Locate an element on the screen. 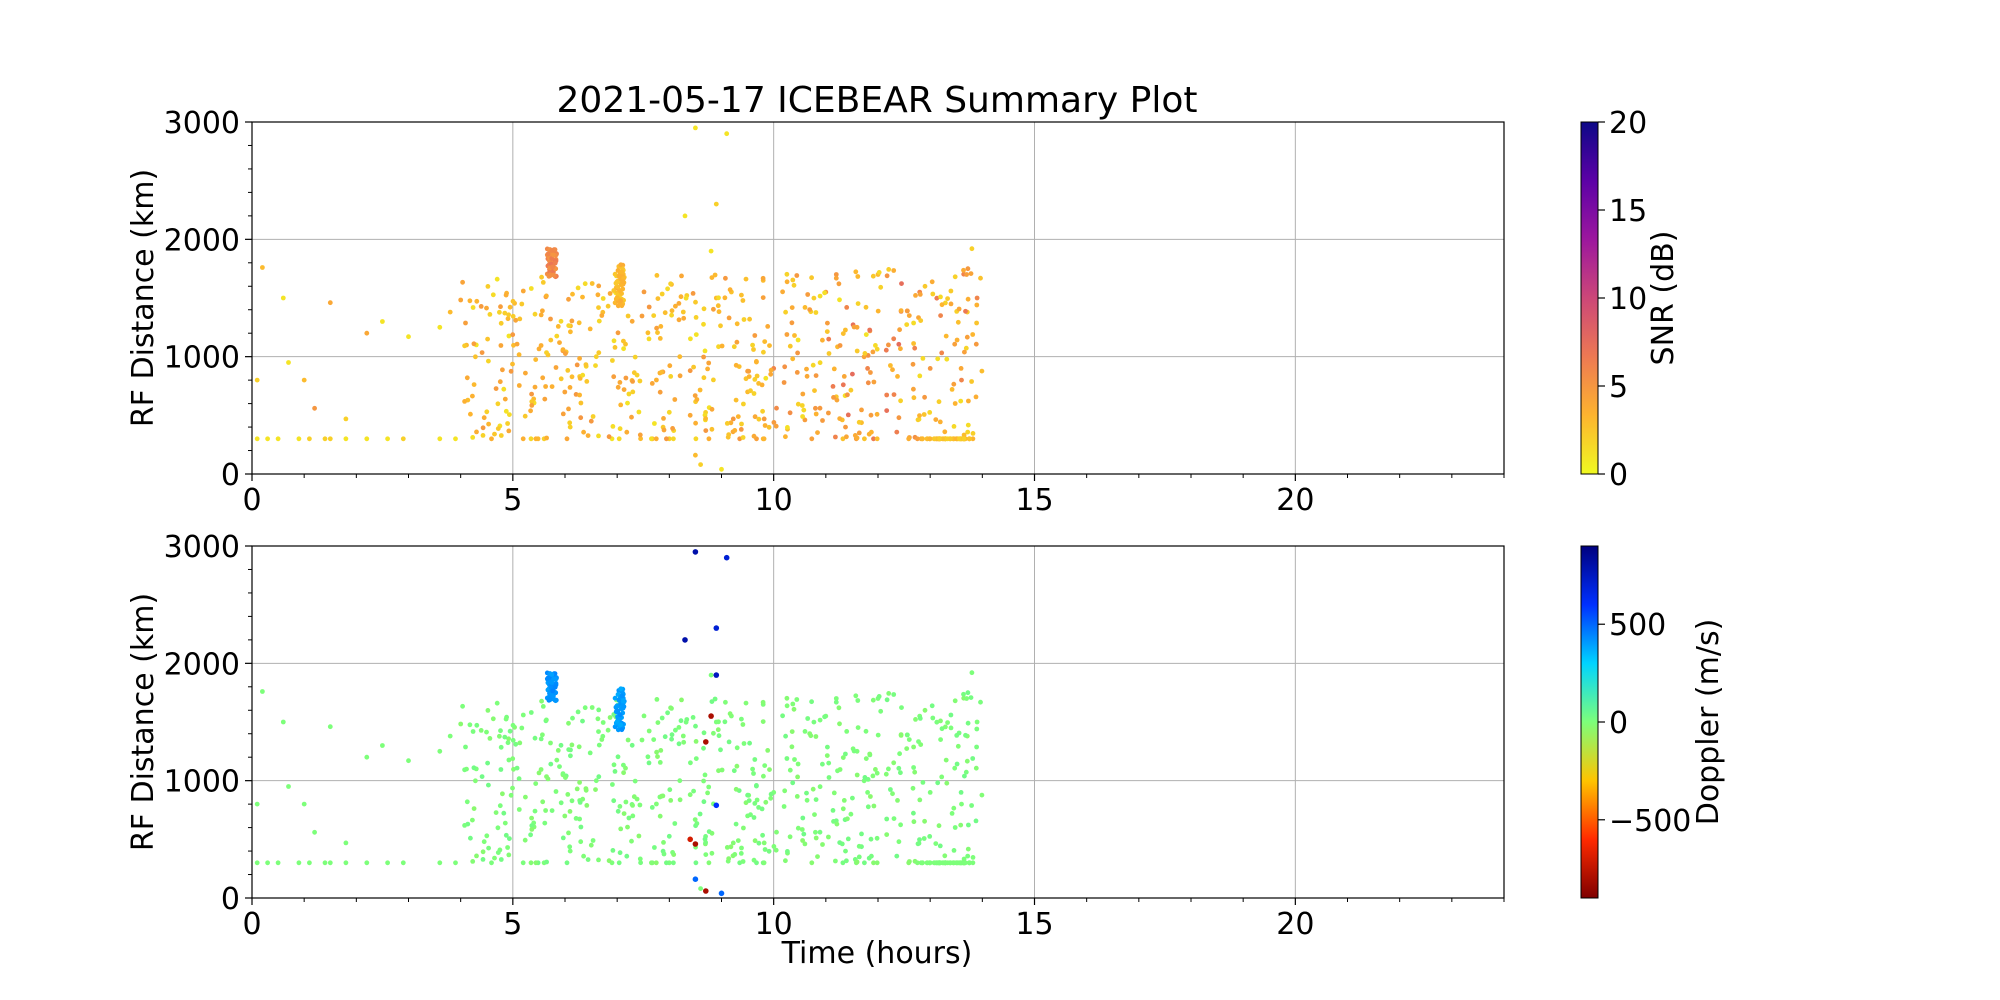 Image resolution: width=2000 pixels, height=1000 pixels. x-tick-label: 5 is located at coordinates (512, 500).